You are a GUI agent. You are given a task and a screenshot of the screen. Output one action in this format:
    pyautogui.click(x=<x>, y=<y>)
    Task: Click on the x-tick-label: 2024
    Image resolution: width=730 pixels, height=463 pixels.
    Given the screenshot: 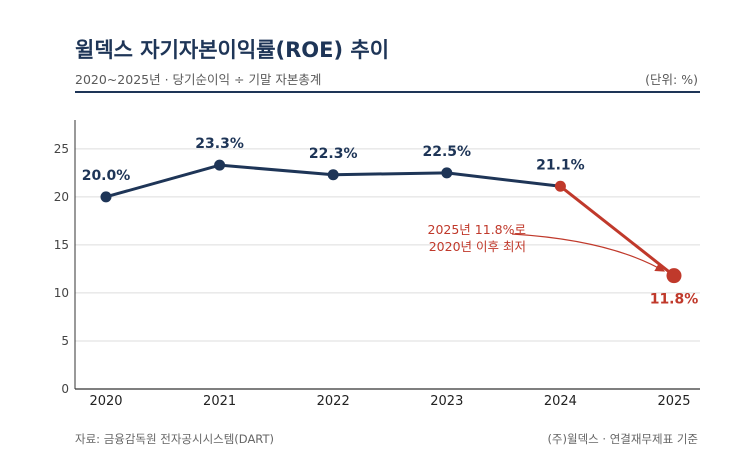 What is the action you would take?
    pyautogui.click(x=560, y=401)
    